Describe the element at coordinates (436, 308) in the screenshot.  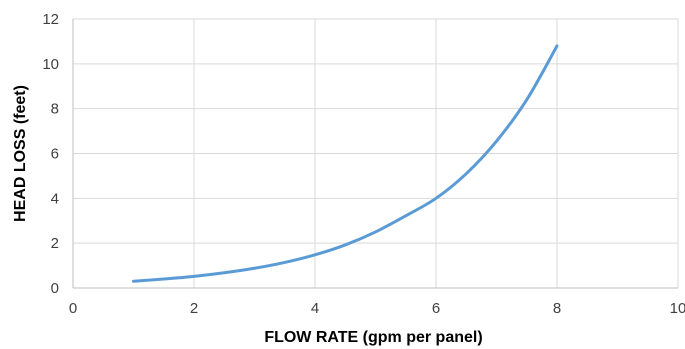
I see `x-tick-label: 6` at that location.